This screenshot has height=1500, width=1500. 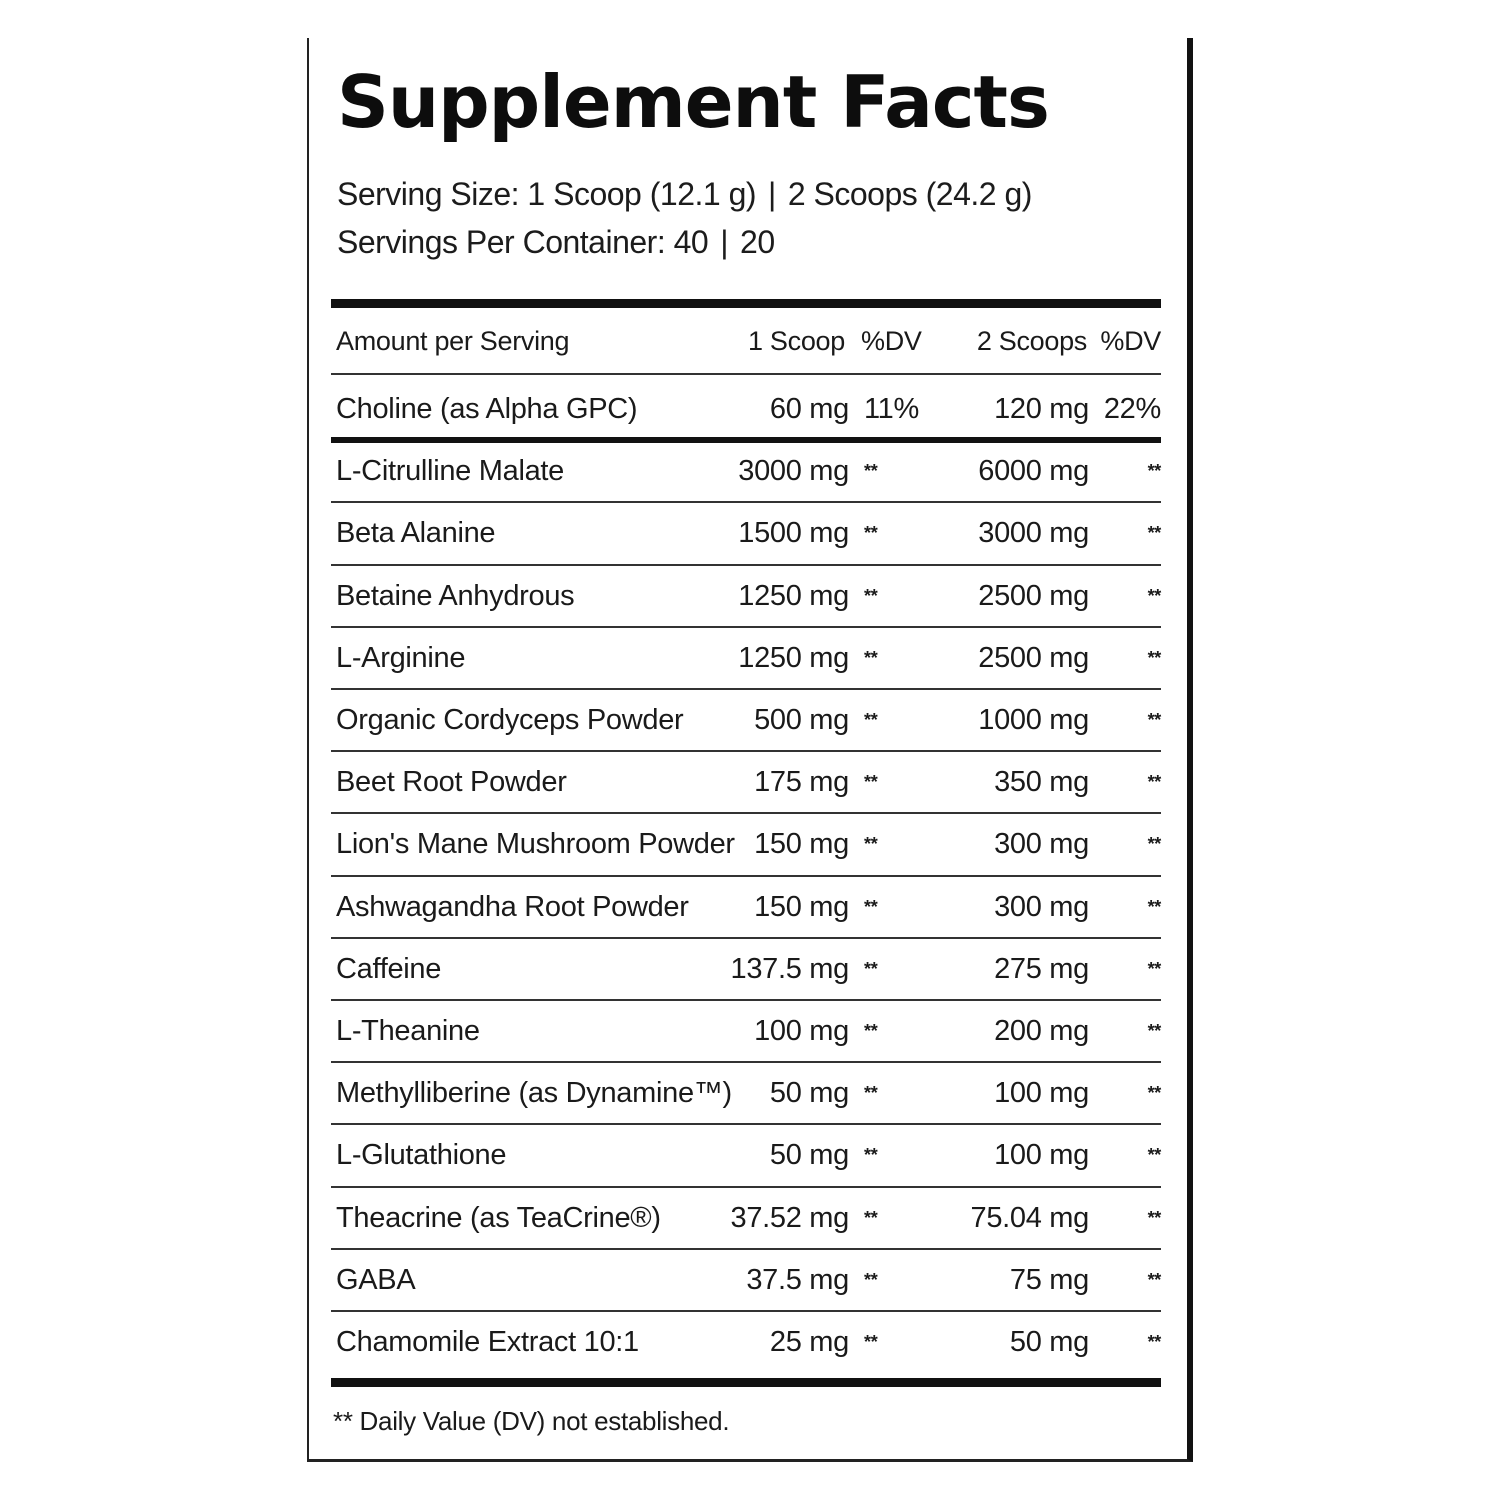 I want to click on table-row: Betaine Anhydrous 1250 mg ** 2500 mg **, so click(x=746, y=596).